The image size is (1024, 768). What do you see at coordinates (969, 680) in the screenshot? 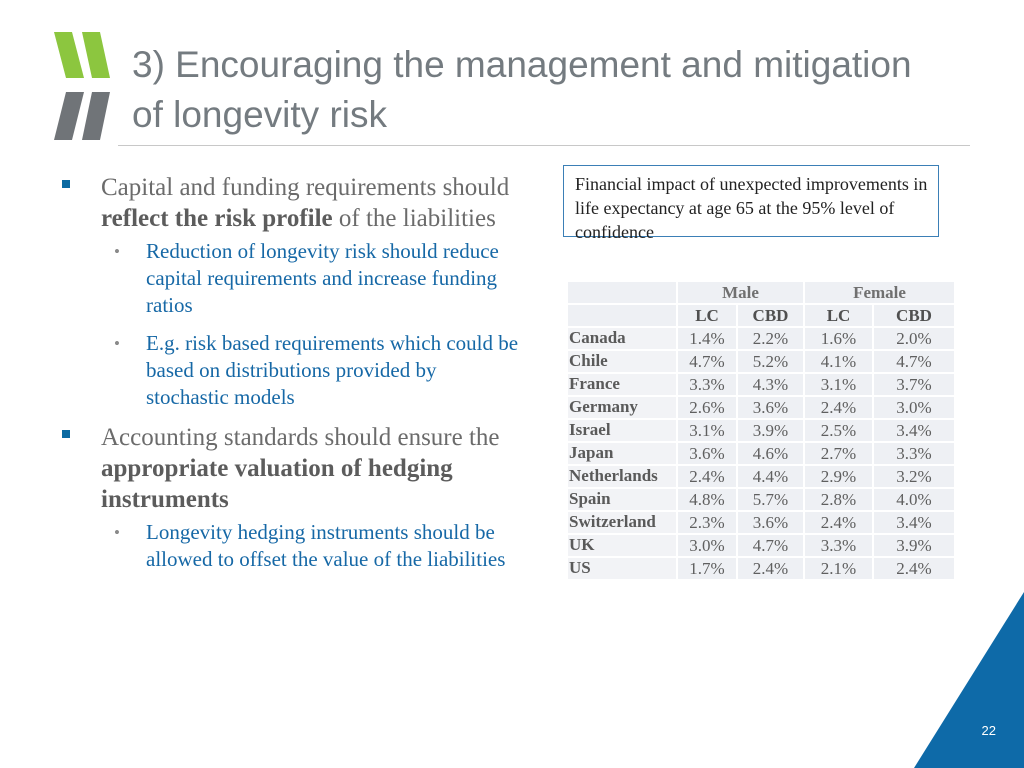
I see `corner-decoration` at bounding box center [969, 680].